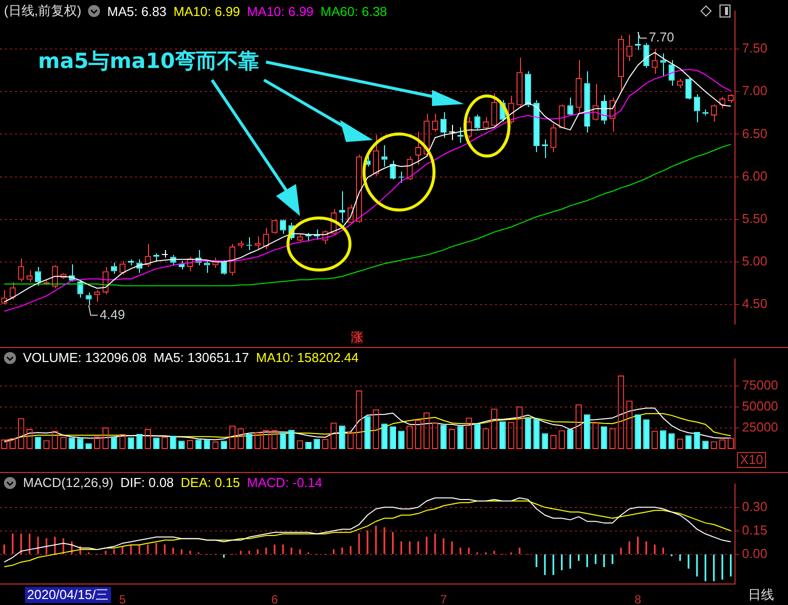 Image resolution: width=788 pixels, height=605 pixels. What do you see at coordinates (755, 506) in the screenshot?
I see `y-tick-label: 0.30` at bounding box center [755, 506].